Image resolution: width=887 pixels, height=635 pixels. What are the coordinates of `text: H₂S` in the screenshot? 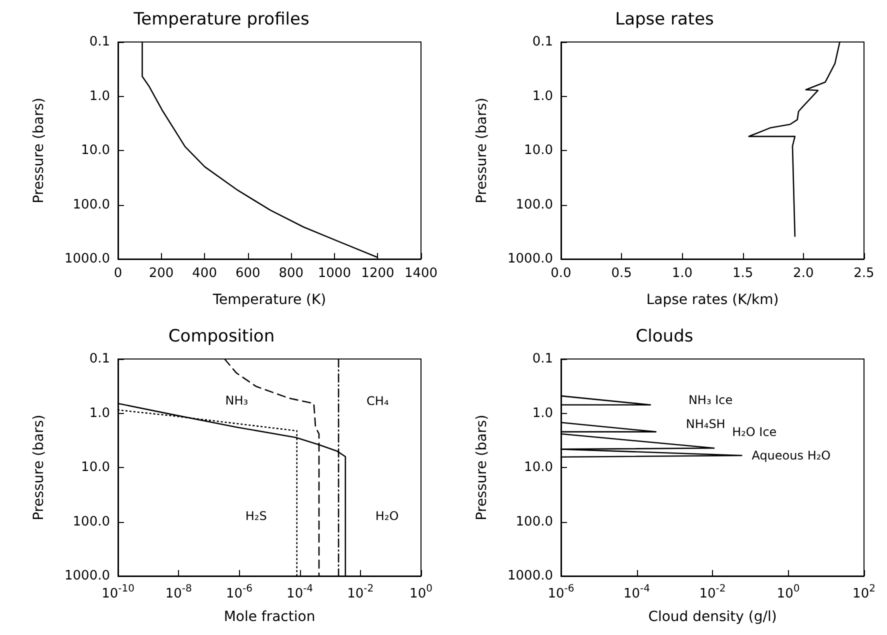 It's located at (256, 516).